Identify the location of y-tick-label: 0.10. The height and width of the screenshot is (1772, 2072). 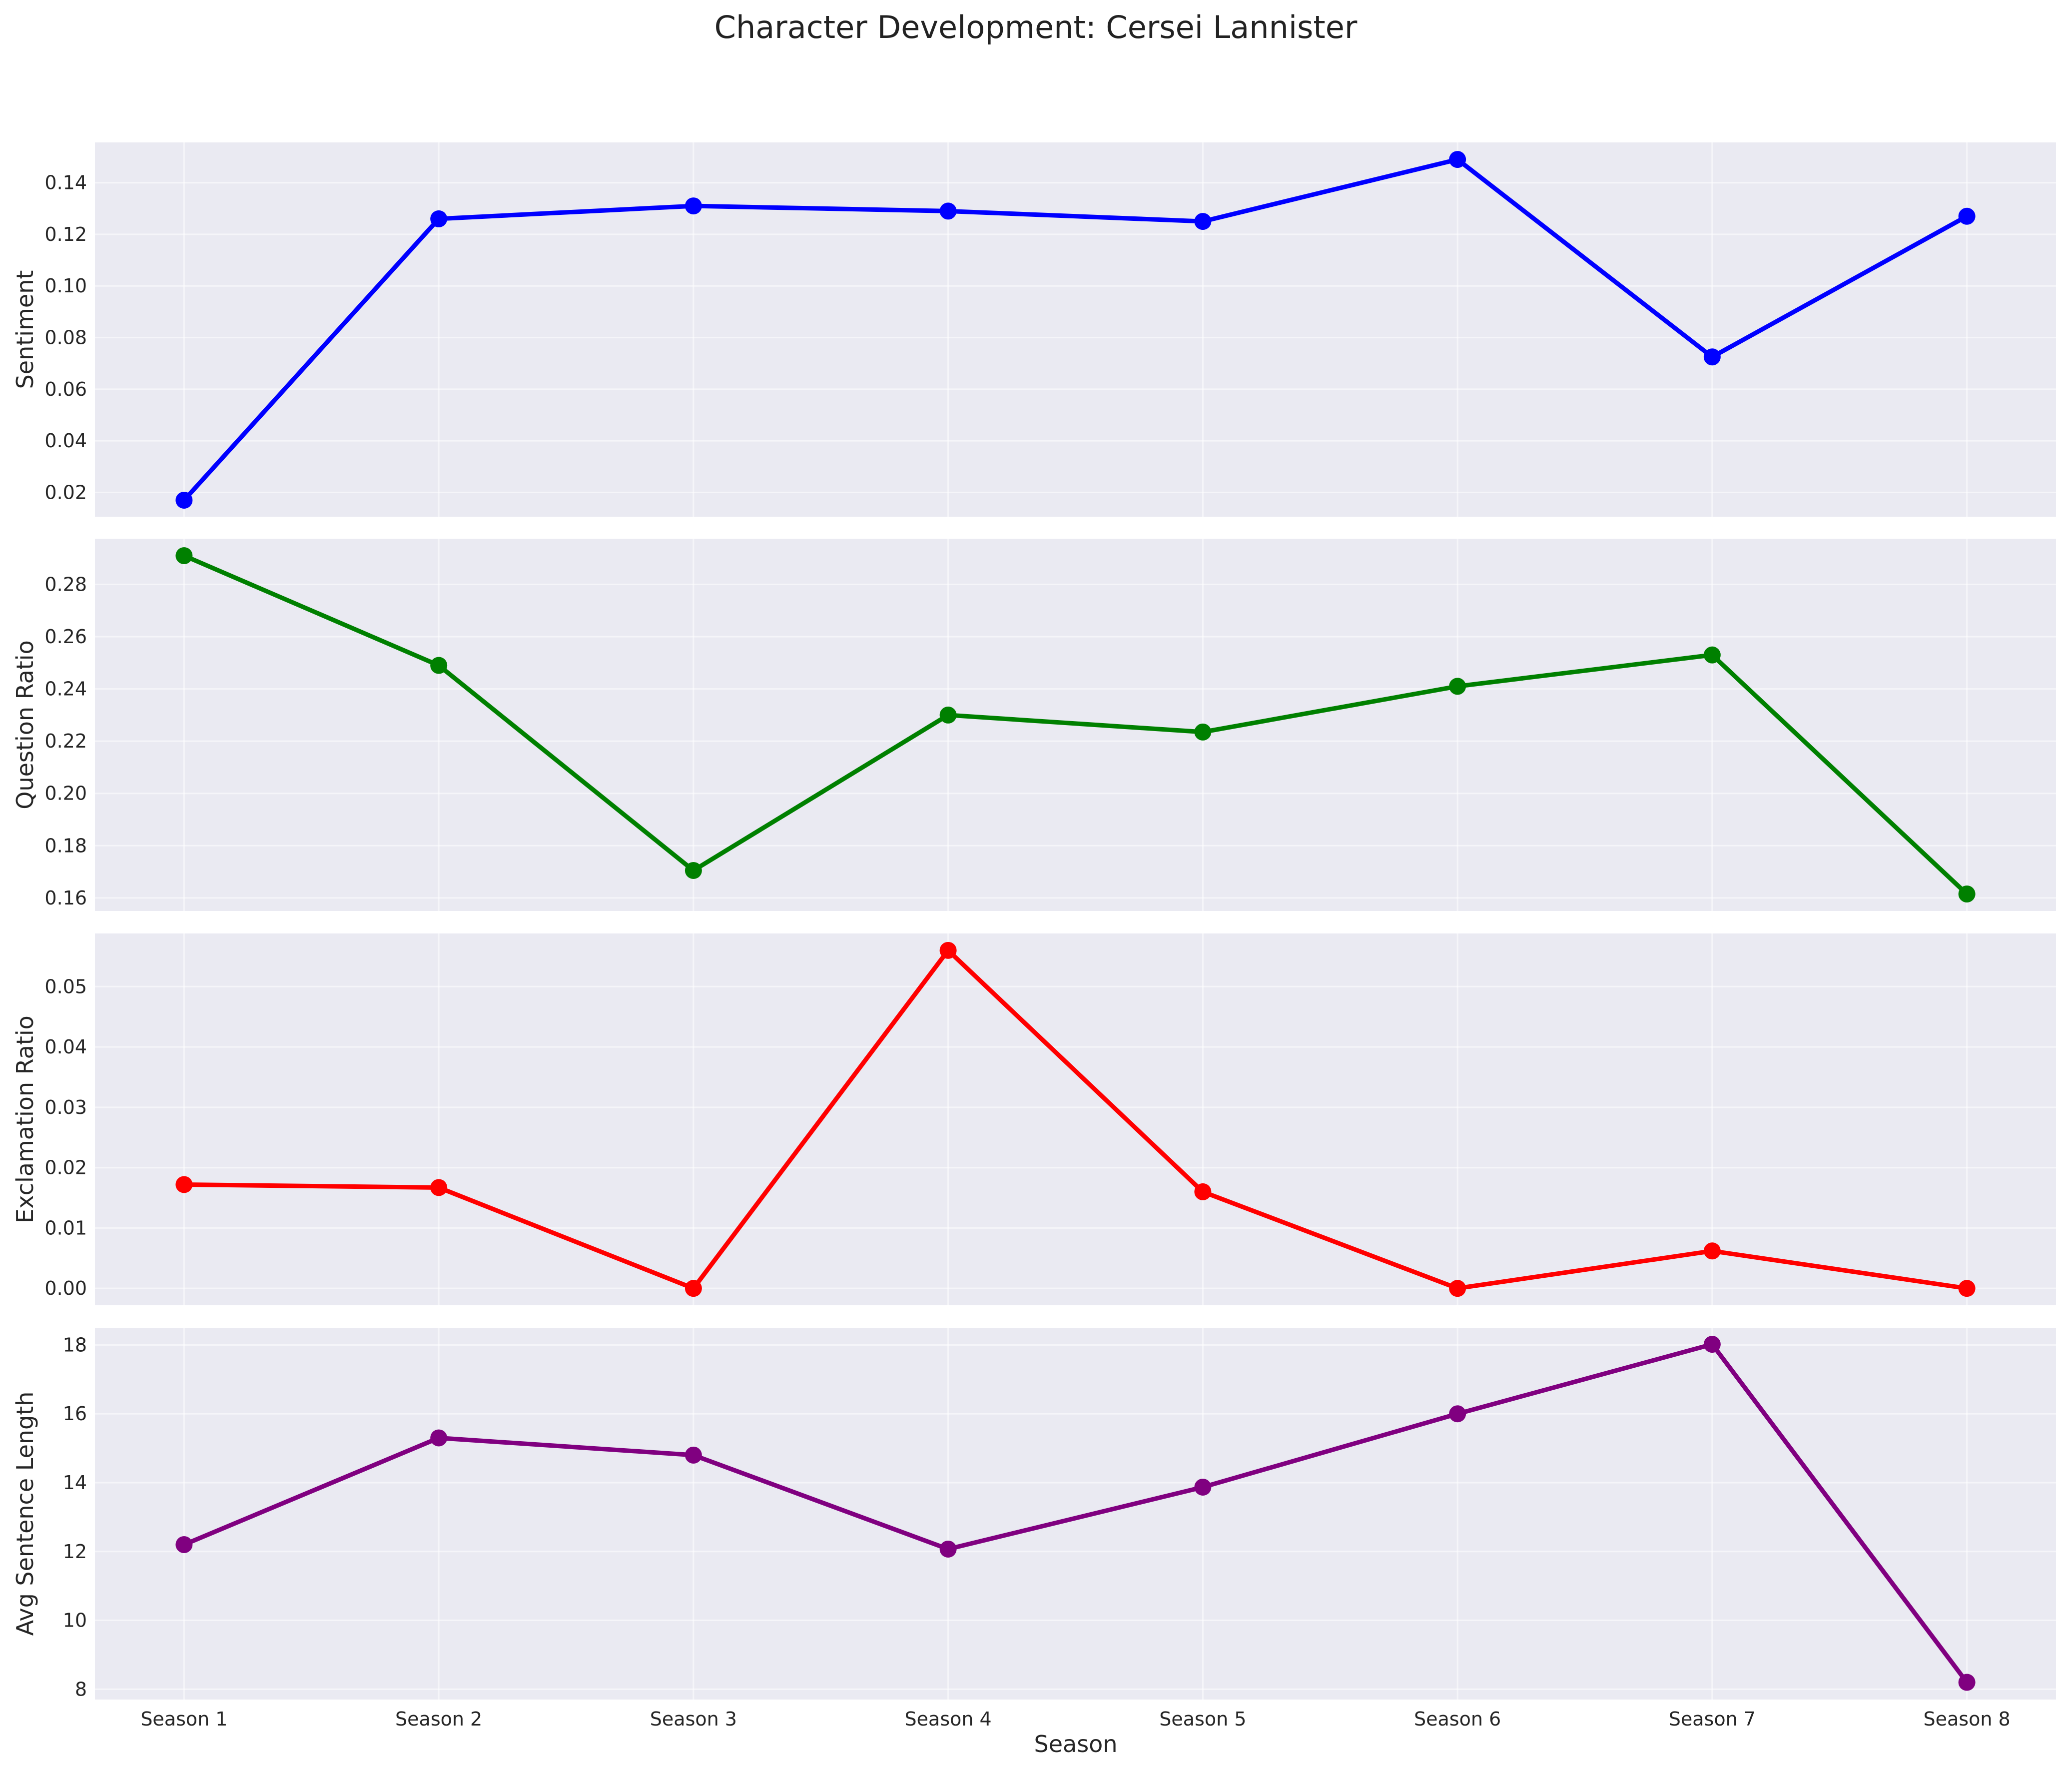
(65, 286).